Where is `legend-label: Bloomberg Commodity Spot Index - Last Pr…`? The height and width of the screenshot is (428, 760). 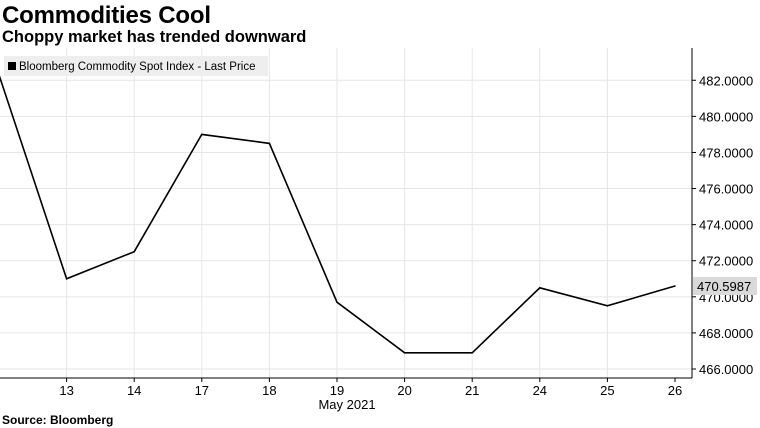
legend-label: Bloomberg Commodity Spot Index - Last Pr… is located at coordinates (137, 67).